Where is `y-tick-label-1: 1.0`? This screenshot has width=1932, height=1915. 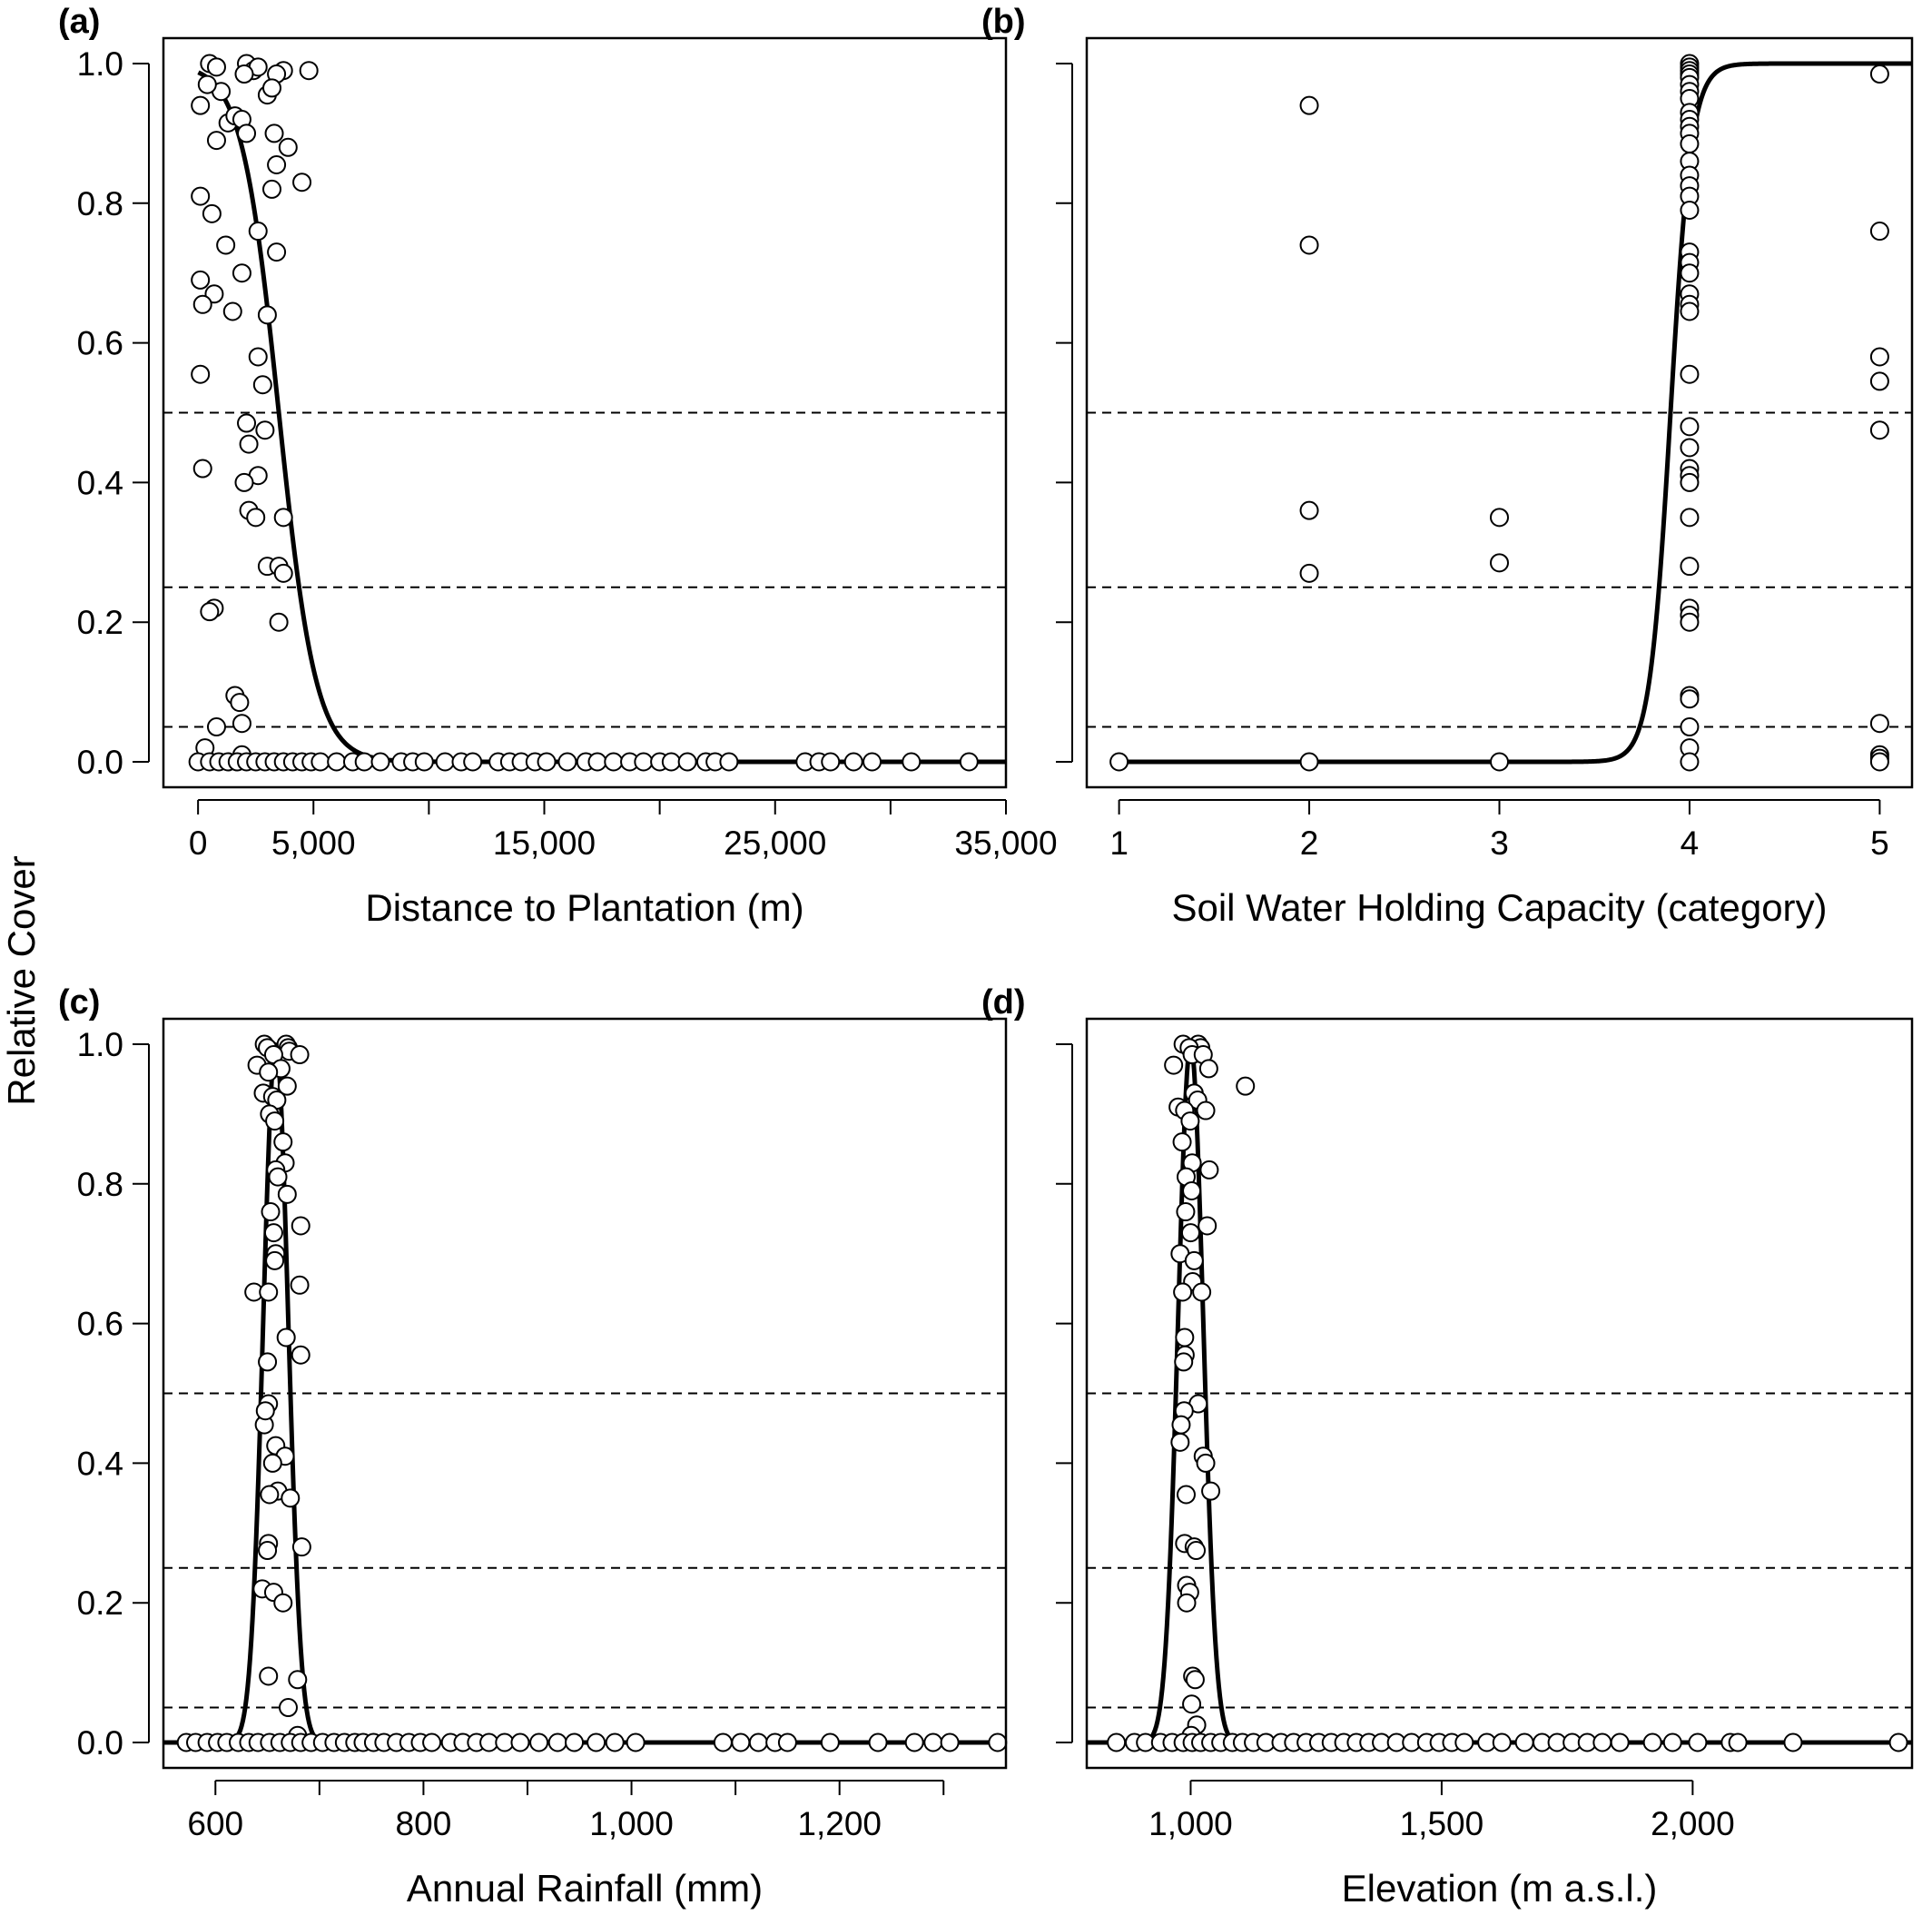 y-tick-label-1: 1.0 is located at coordinates (100, 64).